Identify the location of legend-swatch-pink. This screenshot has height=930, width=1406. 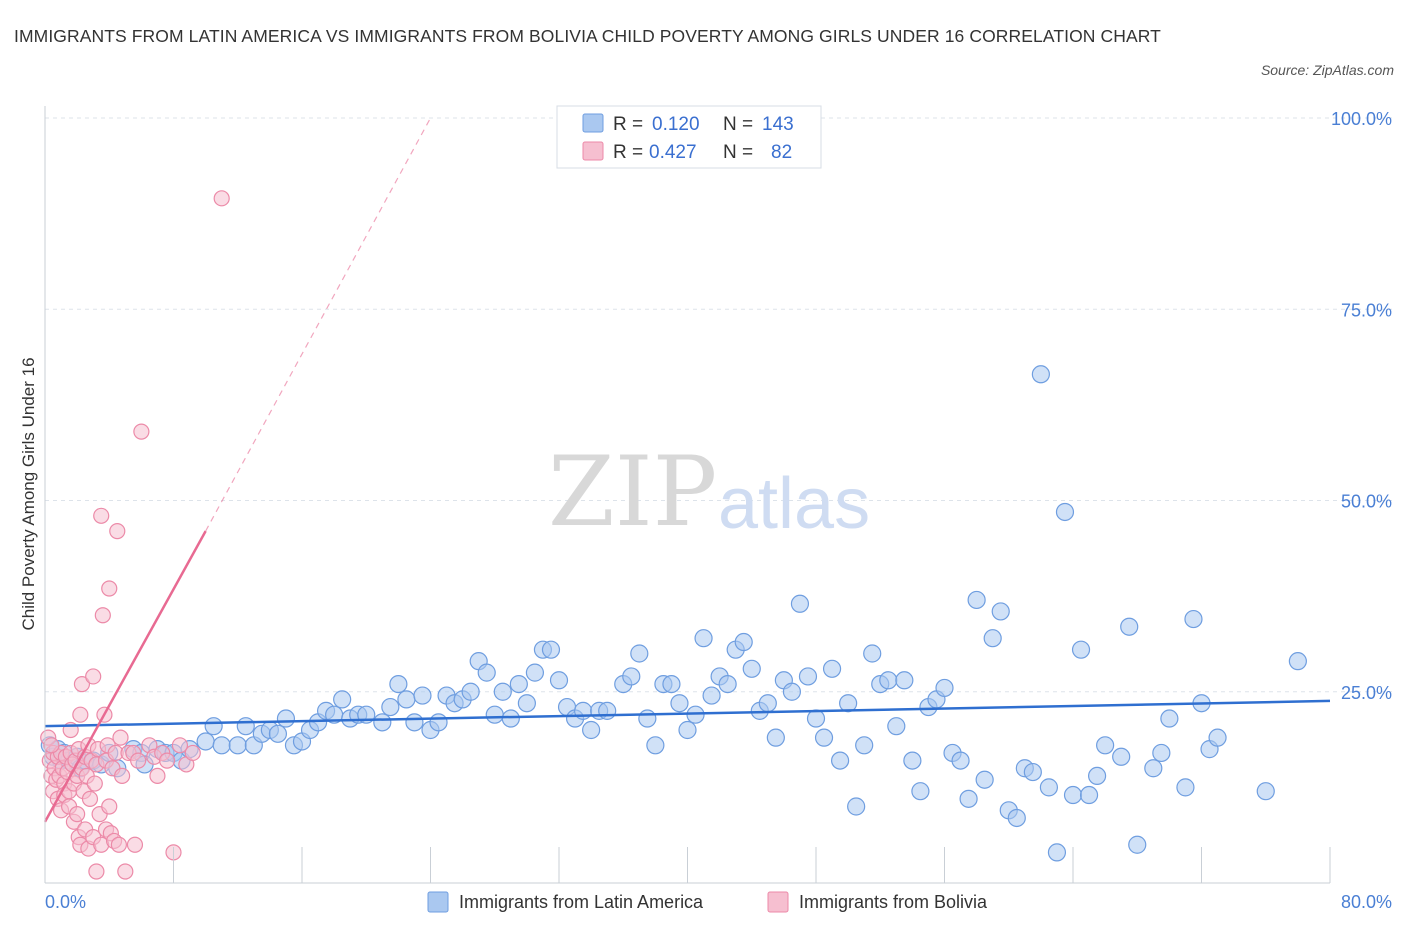
(593, 151).